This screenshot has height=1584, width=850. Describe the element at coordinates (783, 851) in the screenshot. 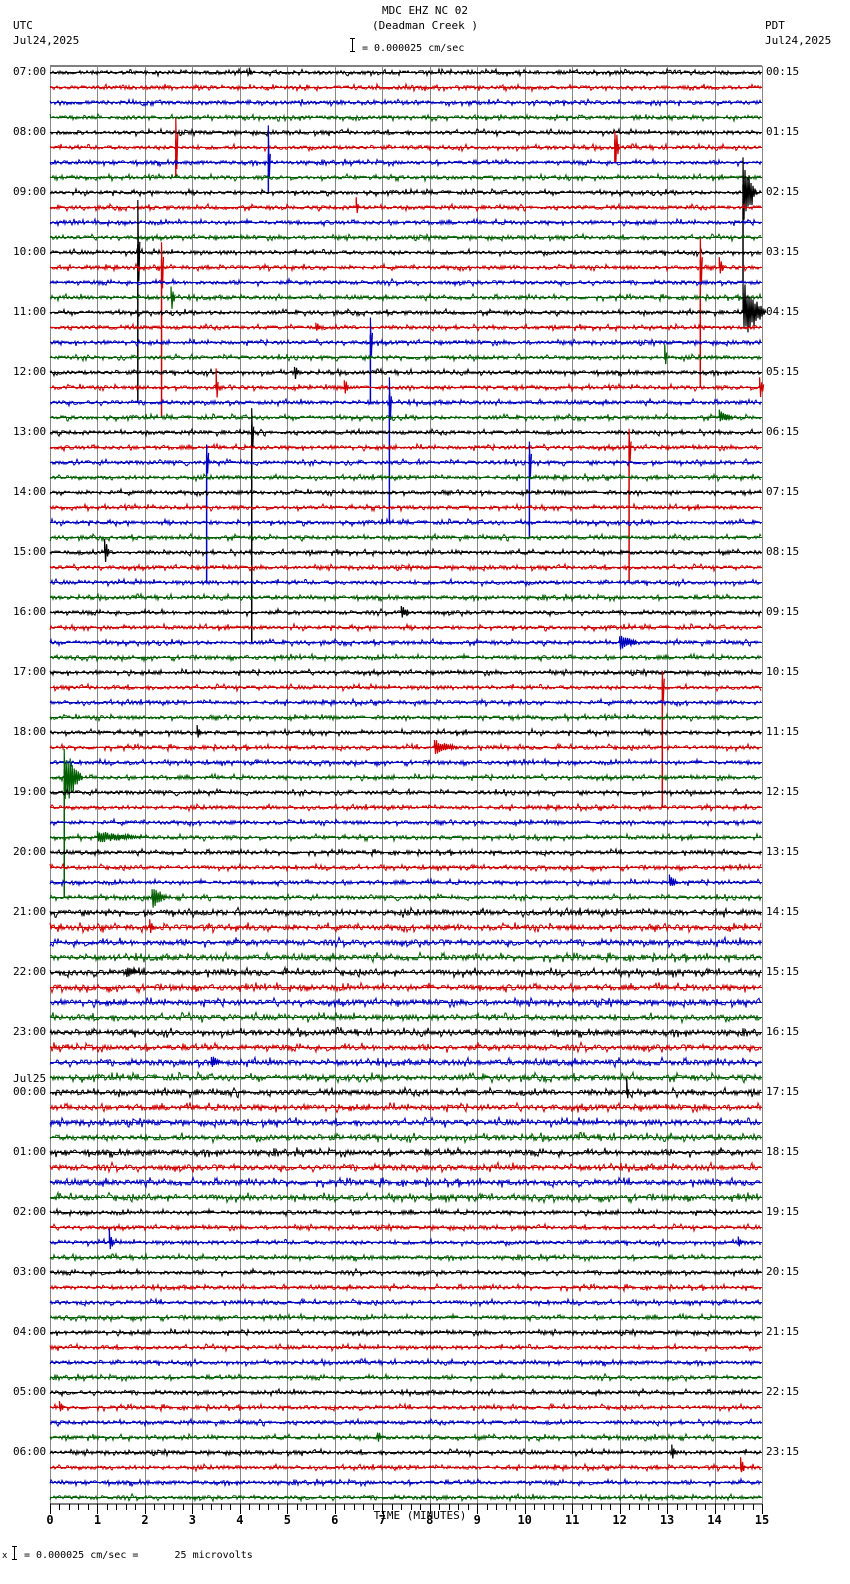

I see `right-hour-label: 13:15` at that location.